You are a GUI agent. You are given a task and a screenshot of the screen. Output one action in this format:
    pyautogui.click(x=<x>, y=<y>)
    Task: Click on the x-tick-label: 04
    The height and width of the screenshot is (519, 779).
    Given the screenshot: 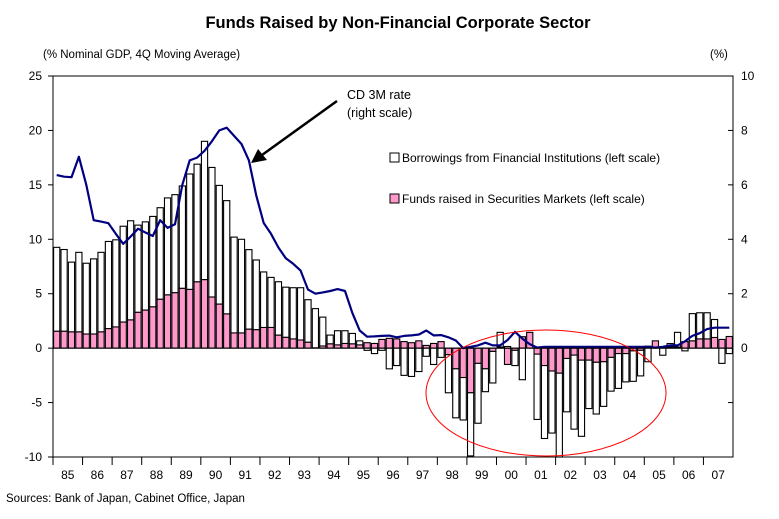 What is the action you would take?
    pyautogui.click(x=630, y=475)
    